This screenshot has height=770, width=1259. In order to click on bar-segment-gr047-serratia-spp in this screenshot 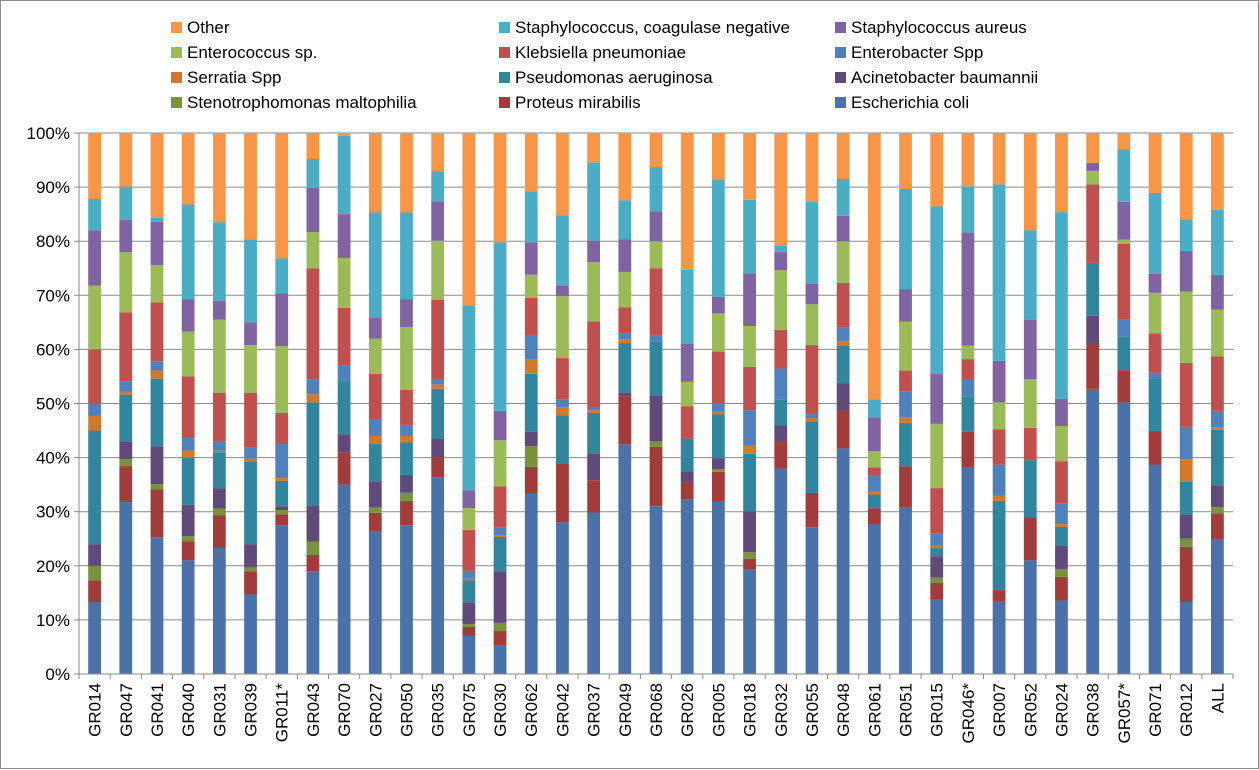, I will do `click(126, 393)`.